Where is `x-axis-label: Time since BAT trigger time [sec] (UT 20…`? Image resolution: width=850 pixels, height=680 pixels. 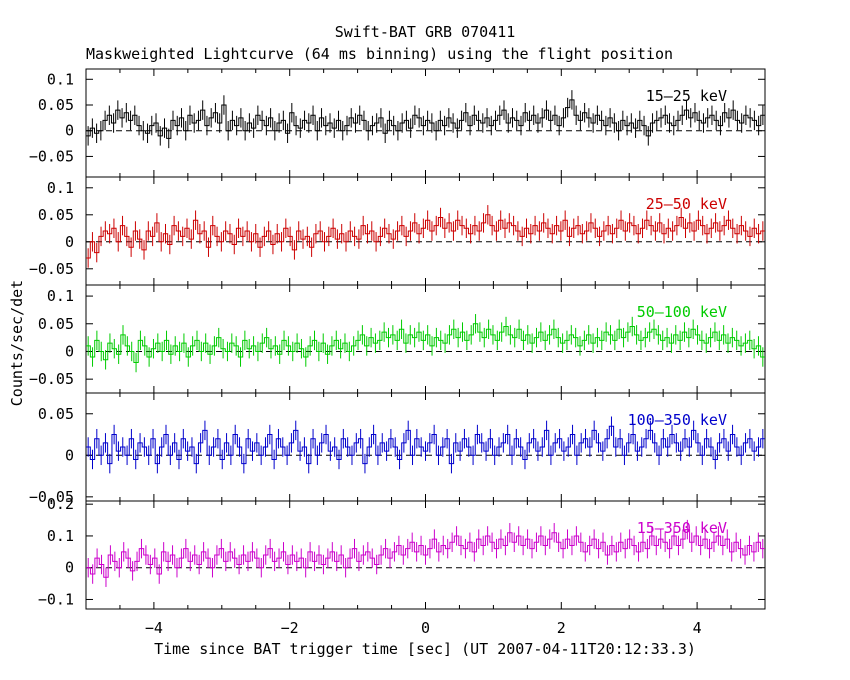 x-axis-label: Time since BAT trigger time [sec] (UT 20… is located at coordinates (425, 649).